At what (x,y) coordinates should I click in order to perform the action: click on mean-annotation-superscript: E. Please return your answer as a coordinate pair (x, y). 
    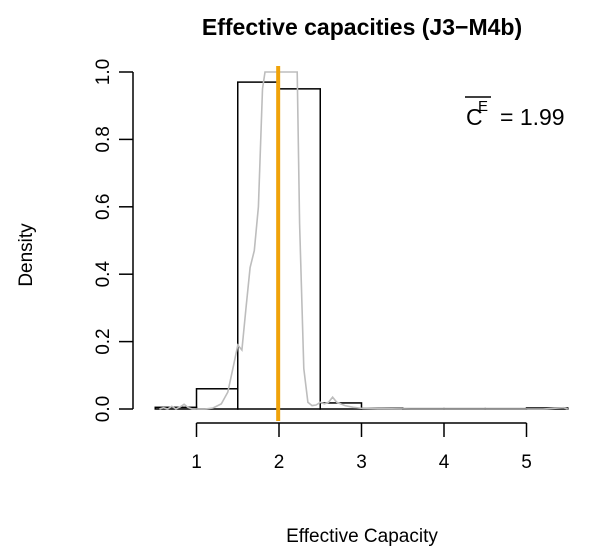
    Looking at the image, I should click on (483, 106).